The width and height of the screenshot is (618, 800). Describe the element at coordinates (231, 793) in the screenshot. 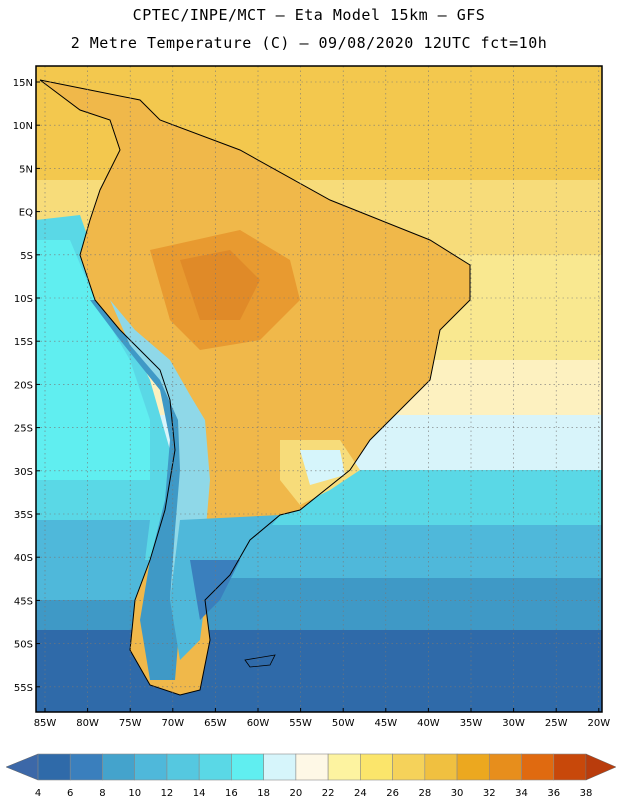

I see `colorbar-label: 16` at that location.